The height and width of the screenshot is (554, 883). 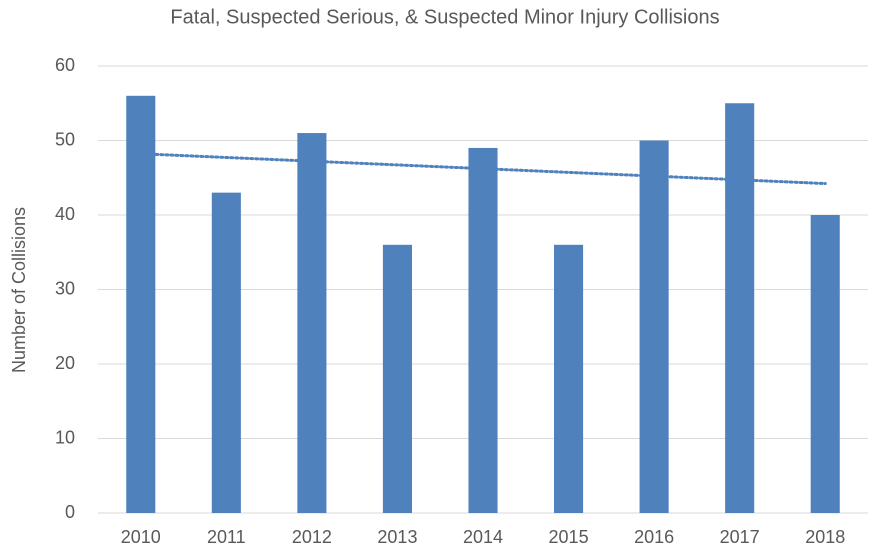 What do you see at coordinates (569, 537) in the screenshot?
I see `x-tick-label: 2015` at bounding box center [569, 537].